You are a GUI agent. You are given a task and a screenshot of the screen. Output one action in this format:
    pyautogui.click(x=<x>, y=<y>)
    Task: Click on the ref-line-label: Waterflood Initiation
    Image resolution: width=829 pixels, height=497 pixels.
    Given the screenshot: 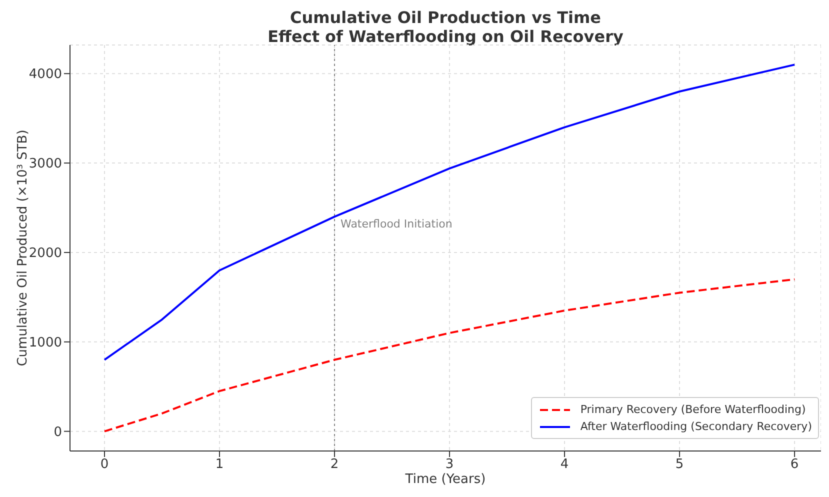 What is the action you would take?
    pyautogui.click(x=396, y=224)
    